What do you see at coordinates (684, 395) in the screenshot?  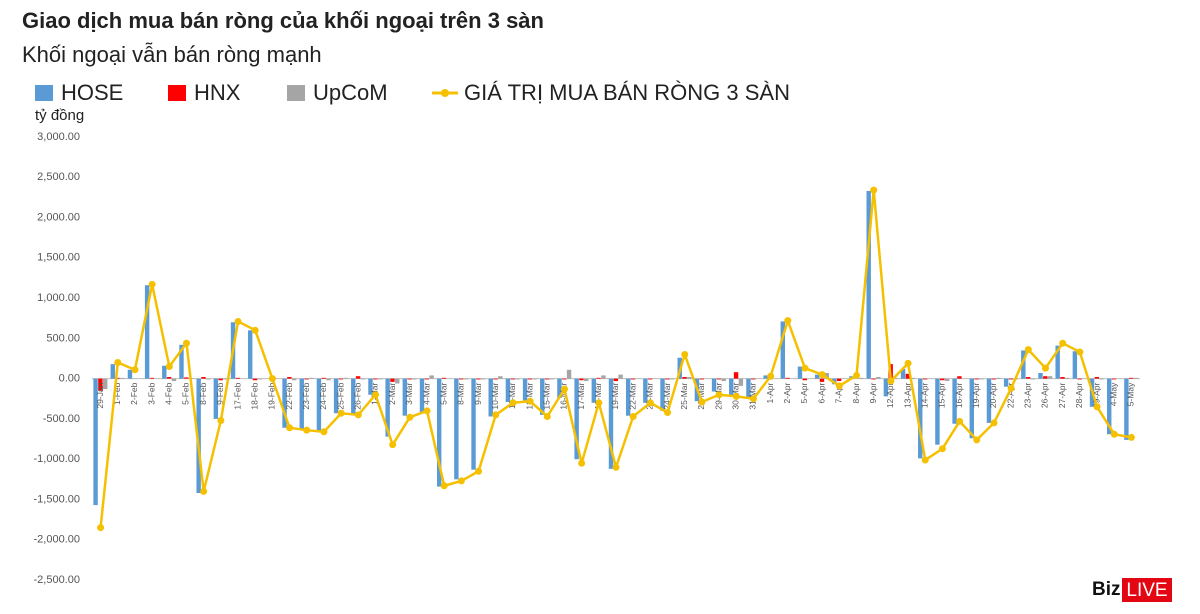 I see `x-tick-label: 25-Mar` at bounding box center [684, 395].